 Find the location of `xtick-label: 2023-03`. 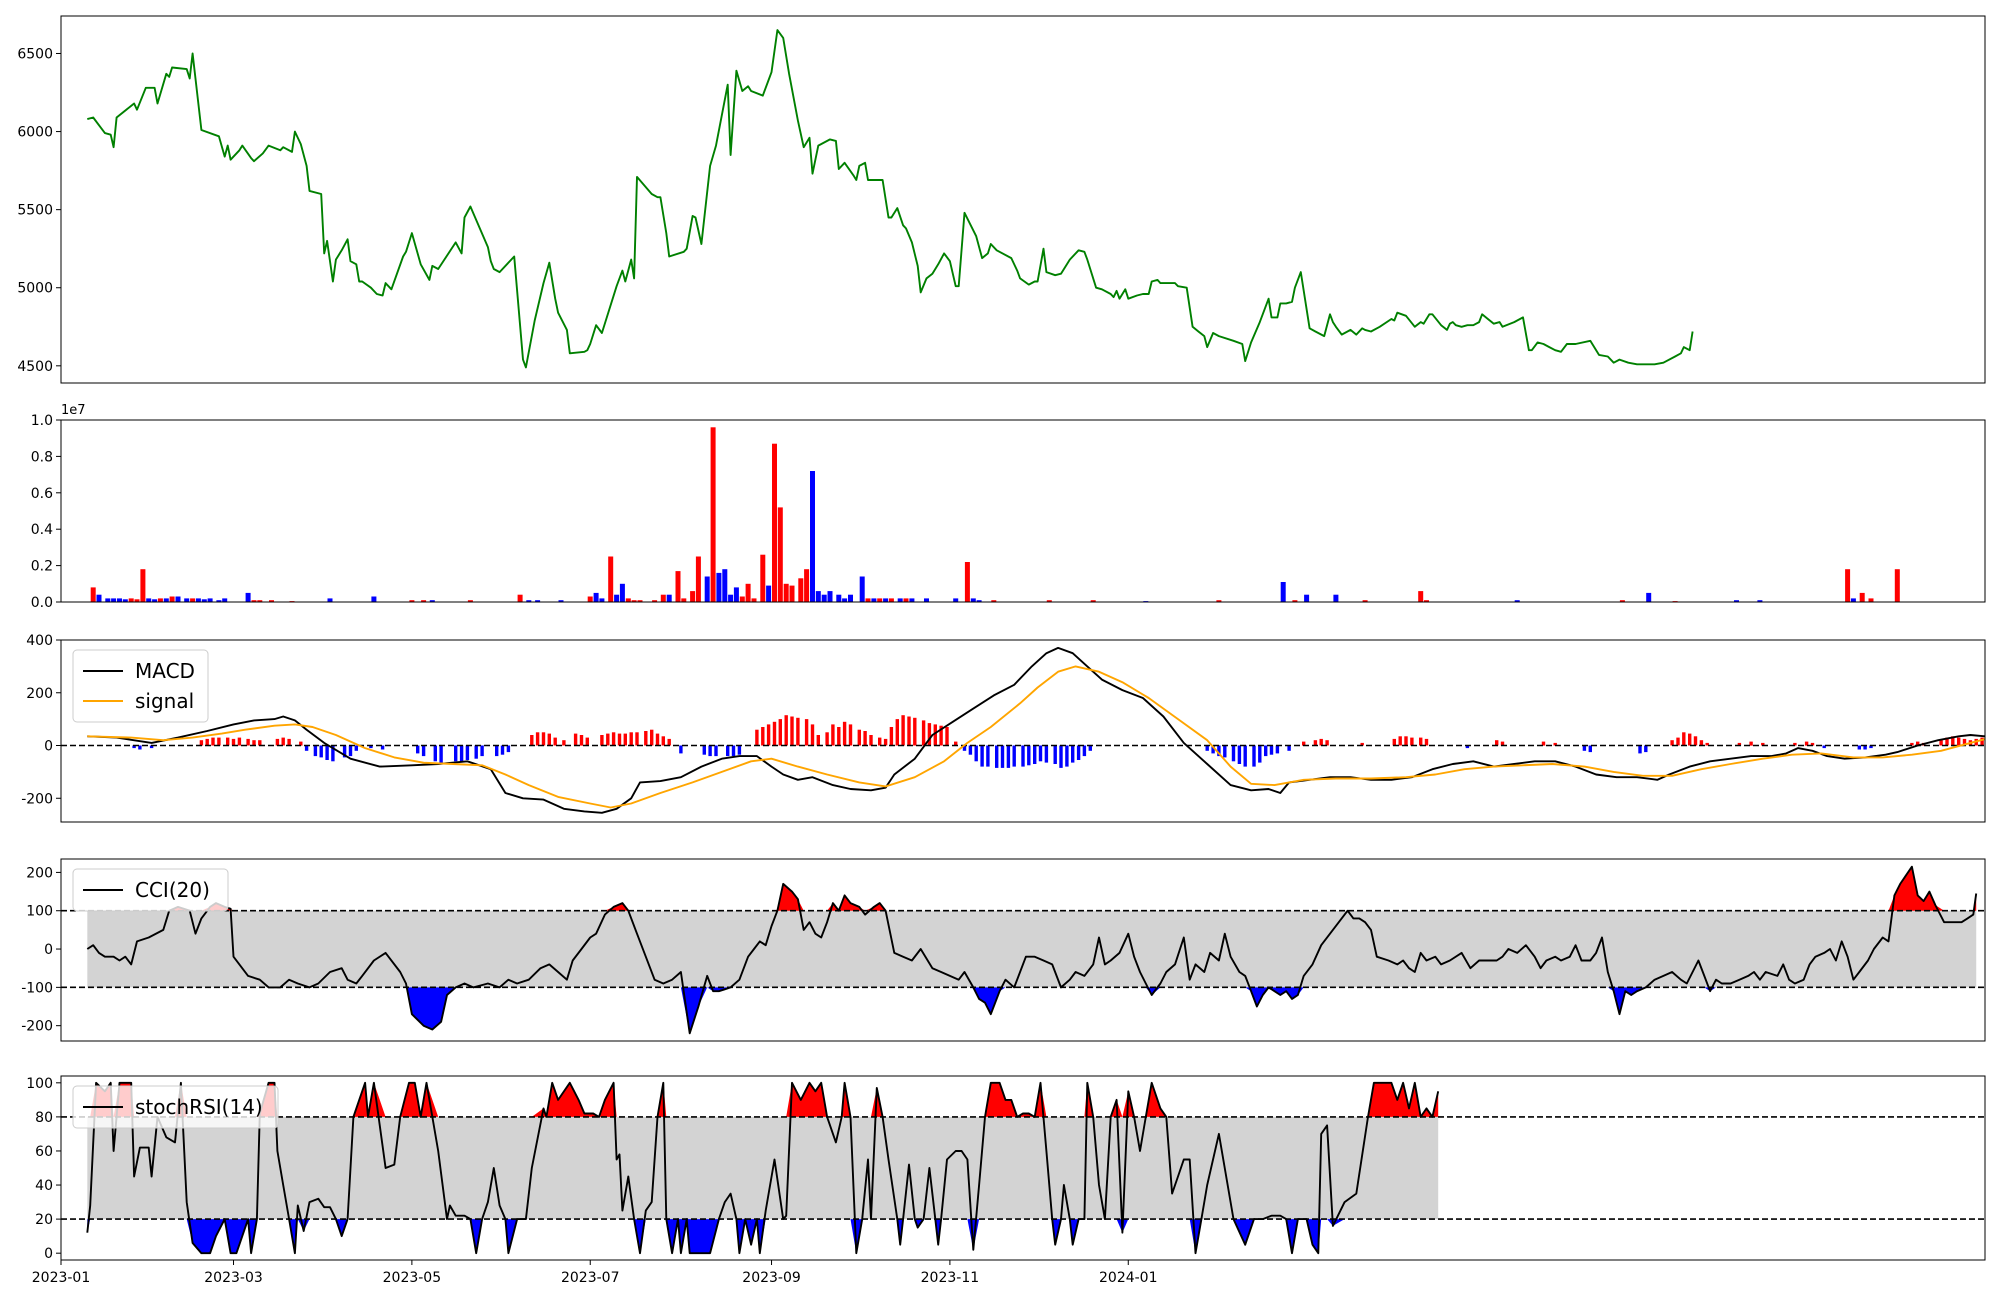

xtick-label: 2023-03 is located at coordinates (233, 1278).